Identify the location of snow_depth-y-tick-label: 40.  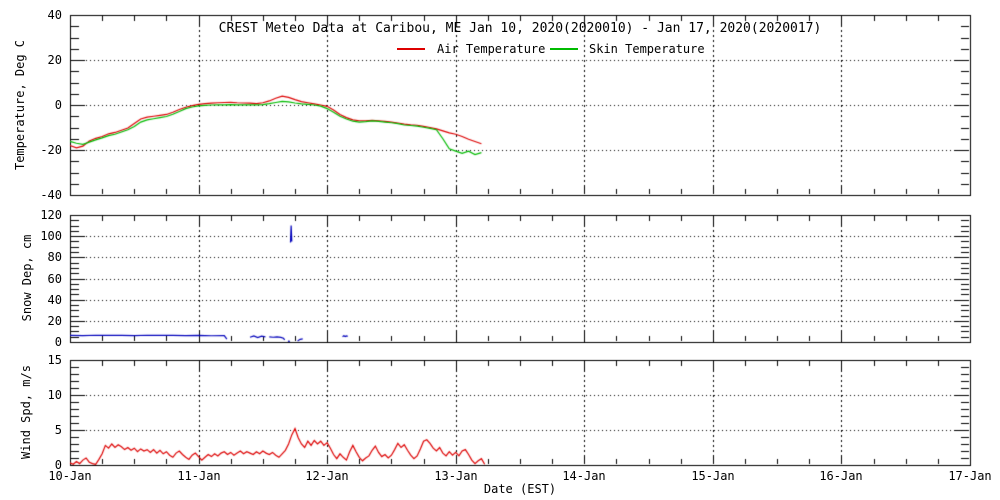
(54, 300).